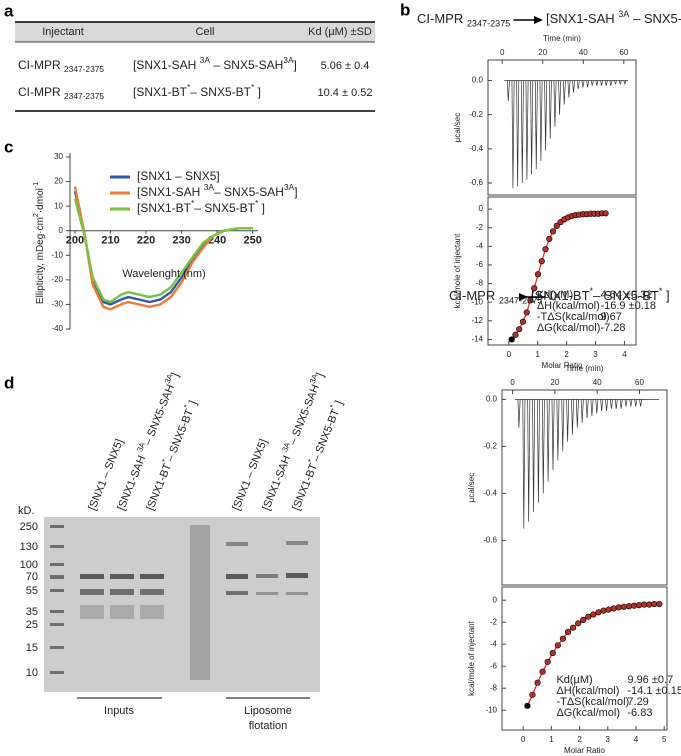  What do you see at coordinates (476, 114) in the screenshot?
I see `y-tick-label: -0.2` at bounding box center [476, 114].